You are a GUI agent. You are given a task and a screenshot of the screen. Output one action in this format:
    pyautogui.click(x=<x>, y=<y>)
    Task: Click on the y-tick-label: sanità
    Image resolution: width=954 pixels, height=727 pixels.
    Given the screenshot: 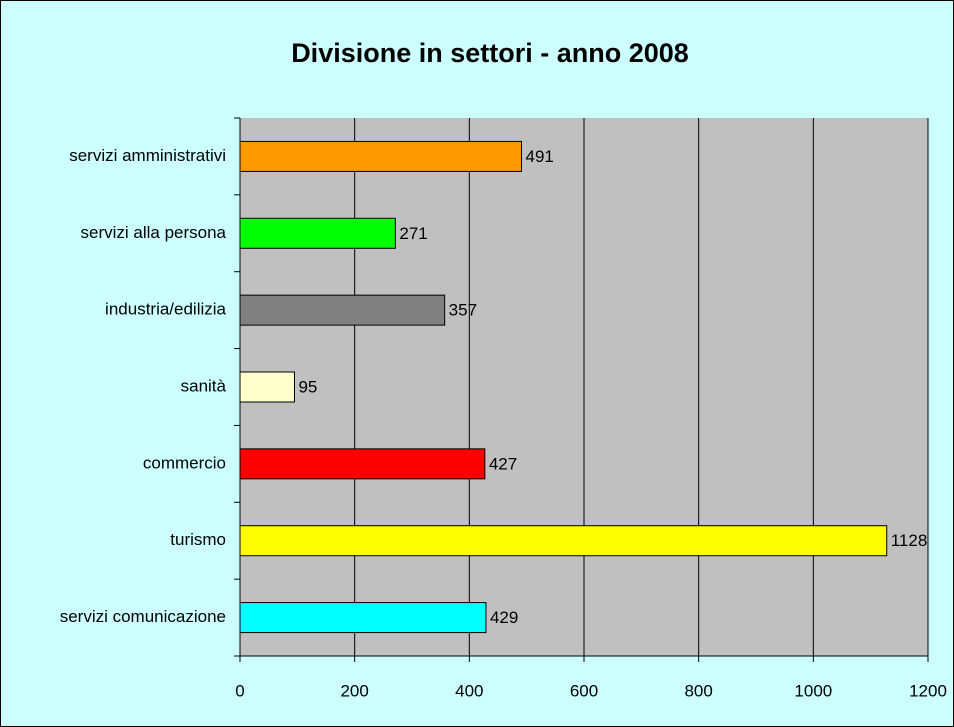 What is the action you would take?
    pyautogui.click(x=204, y=385)
    